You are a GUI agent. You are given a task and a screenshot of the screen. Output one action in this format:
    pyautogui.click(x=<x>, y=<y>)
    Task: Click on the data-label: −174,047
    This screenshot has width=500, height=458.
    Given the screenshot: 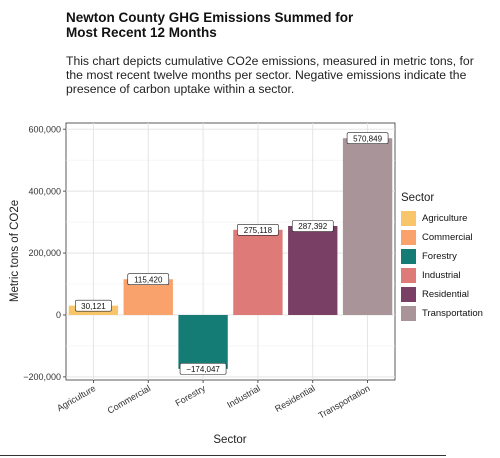 What is the action you would take?
    pyautogui.click(x=203, y=369)
    